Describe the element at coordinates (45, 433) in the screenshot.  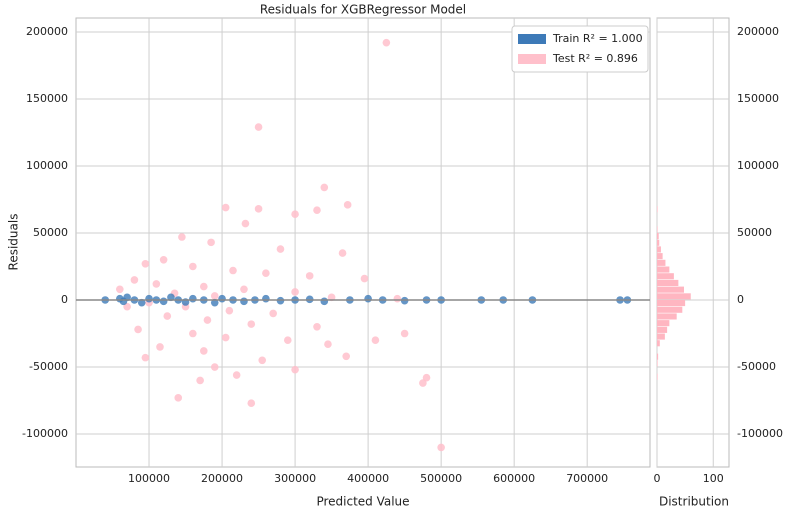
I see `y-tick-label: -100000` at that location.